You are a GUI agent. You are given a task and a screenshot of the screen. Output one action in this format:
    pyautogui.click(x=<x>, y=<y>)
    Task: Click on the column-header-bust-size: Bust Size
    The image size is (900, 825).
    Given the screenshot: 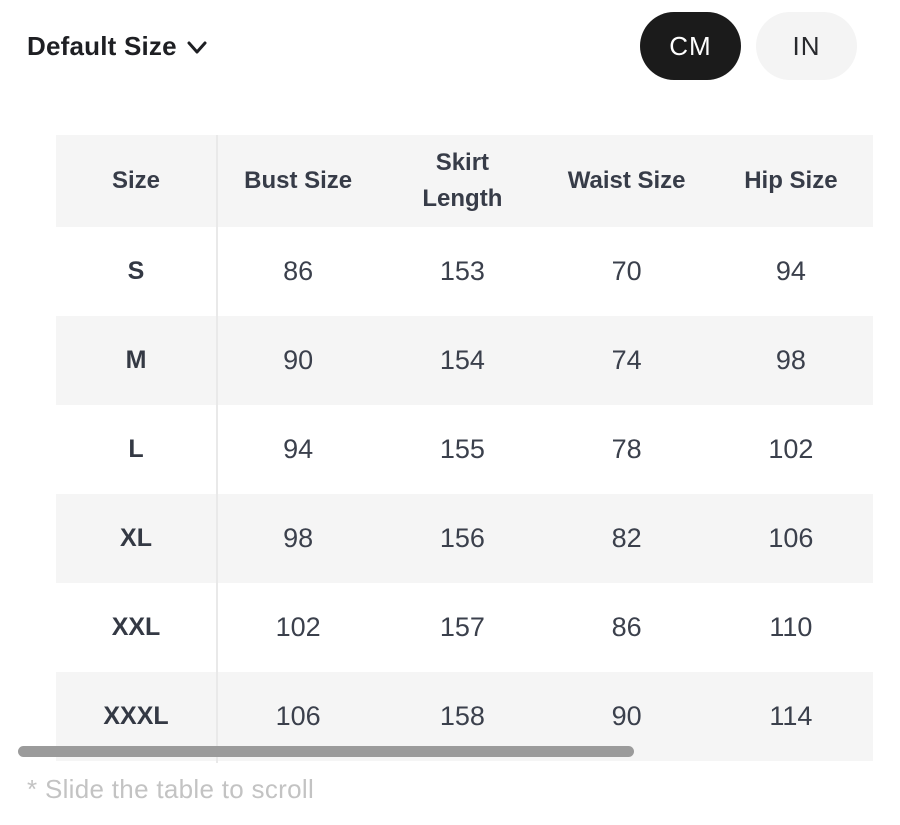 What is the action you would take?
    pyautogui.click(x=298, y=180)
    